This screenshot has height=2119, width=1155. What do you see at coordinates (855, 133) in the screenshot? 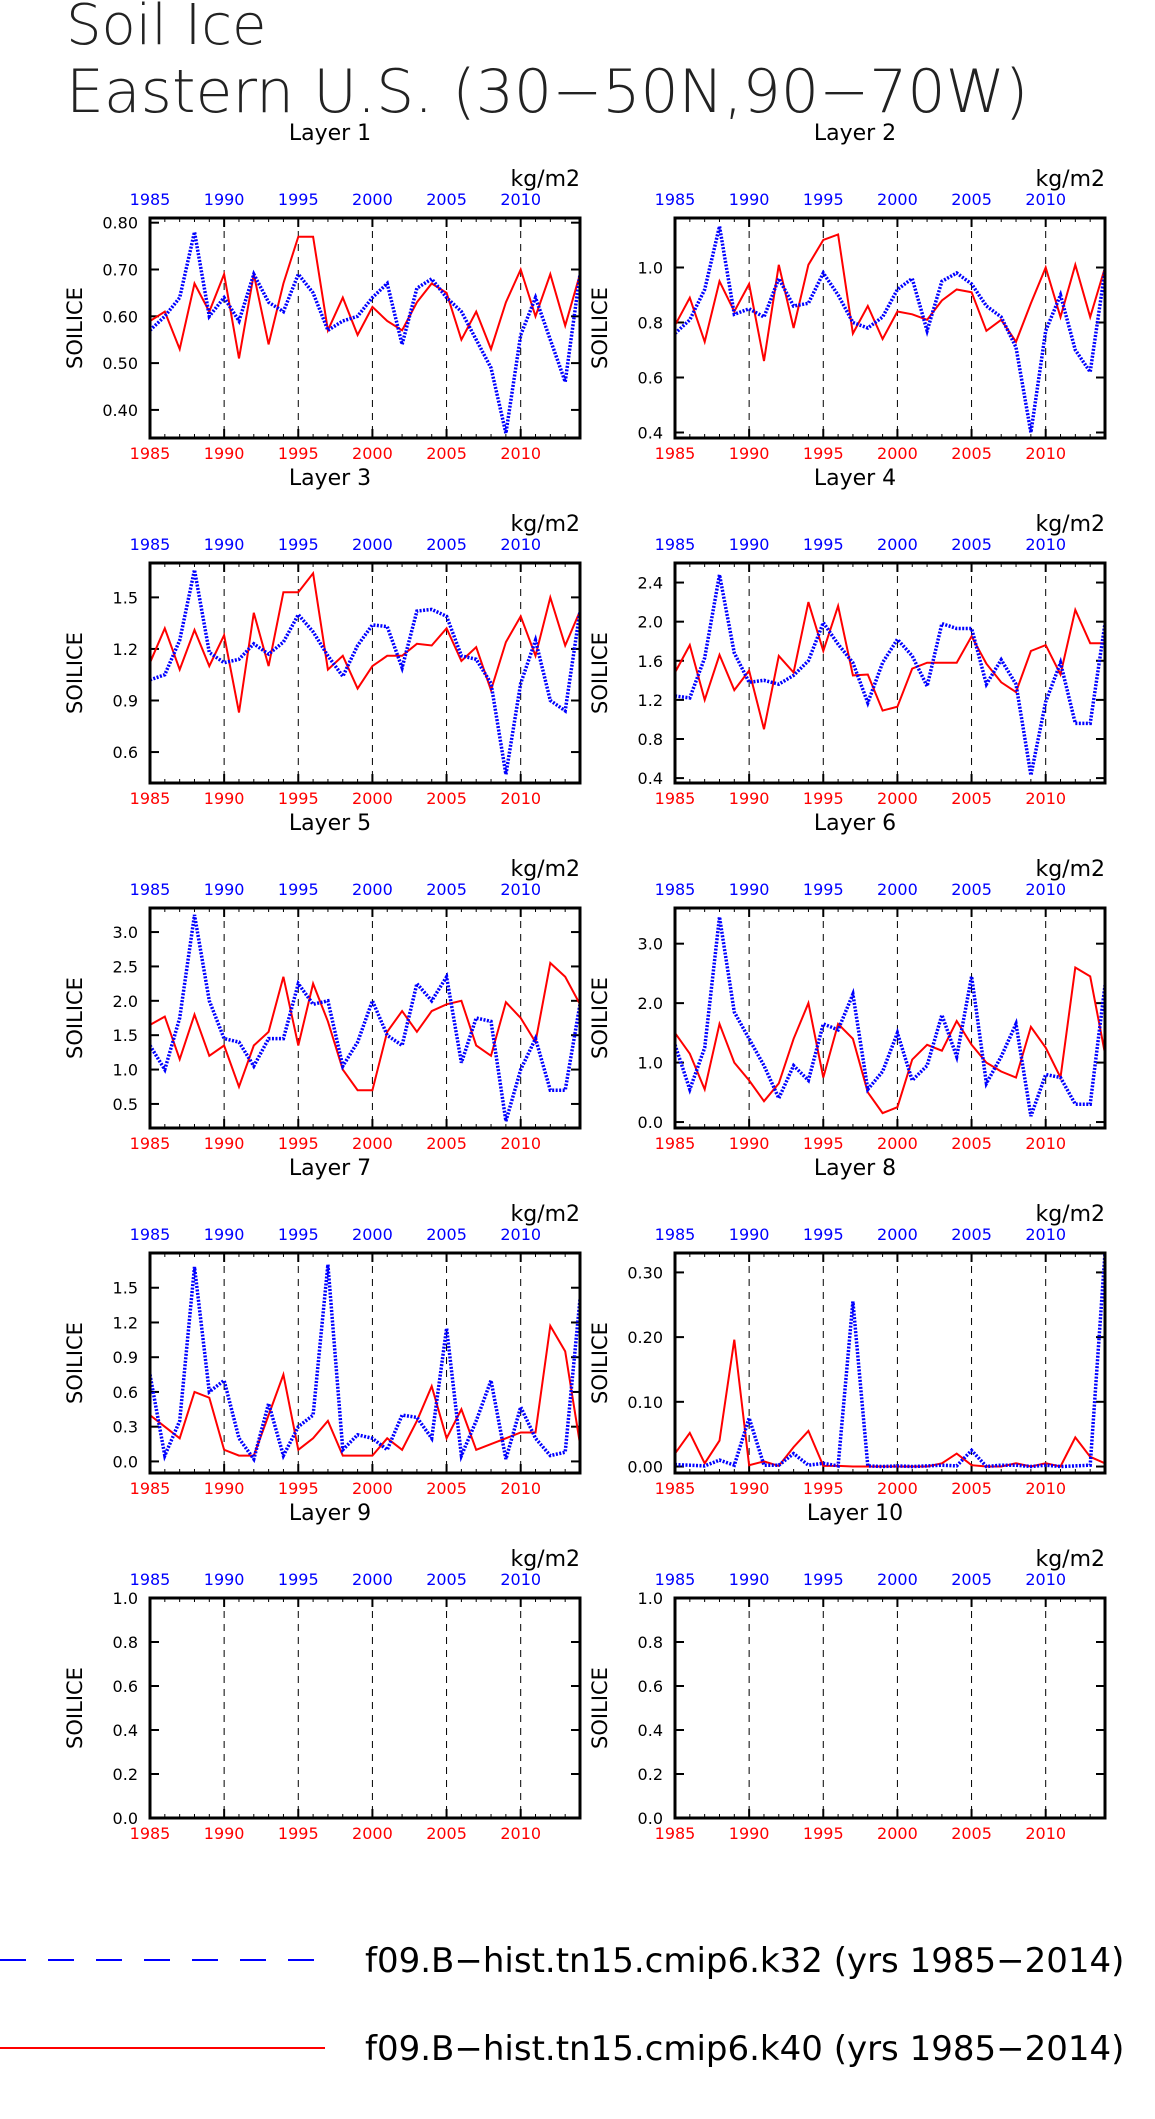
I see `panel-title: Layer 2` at bounding box center [855, 133].